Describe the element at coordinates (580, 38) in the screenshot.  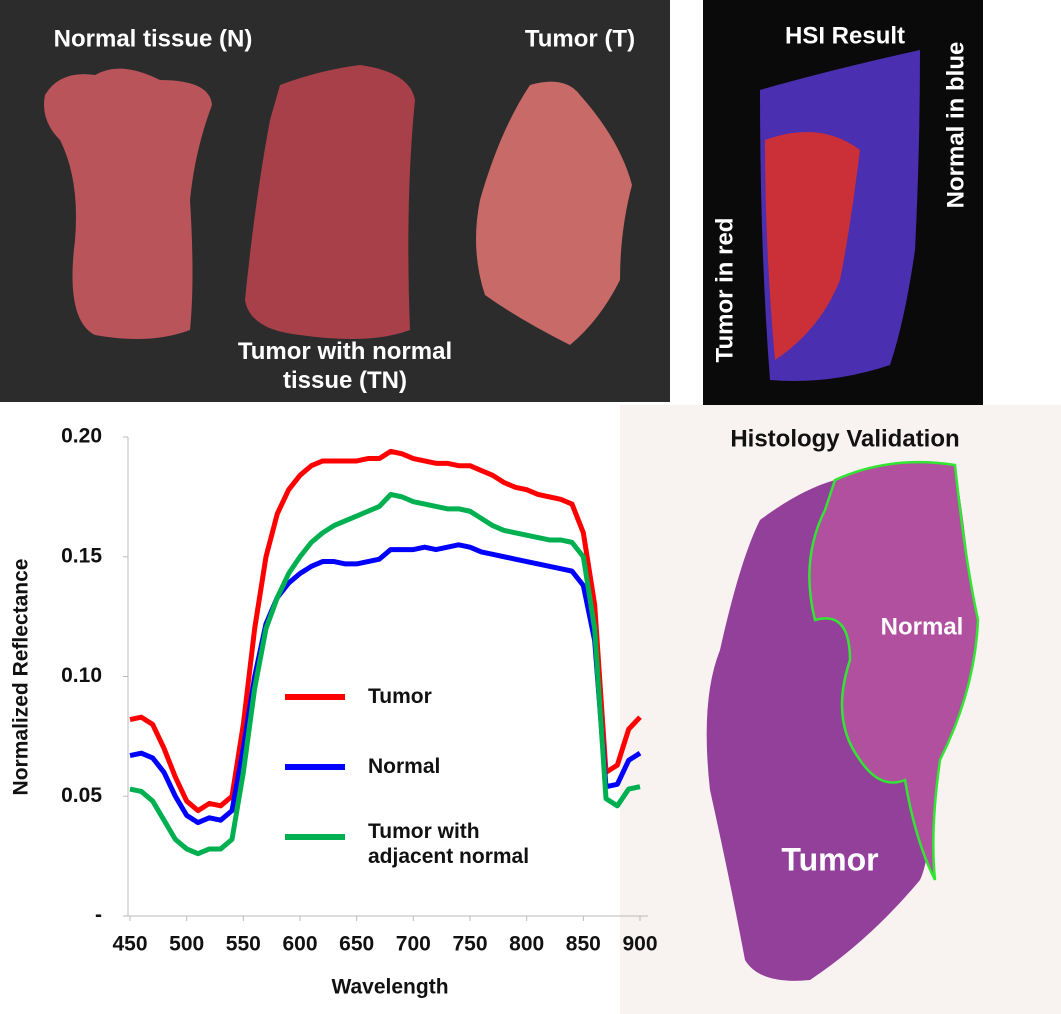
I see `photo-label: Tumor (T)` at that location.